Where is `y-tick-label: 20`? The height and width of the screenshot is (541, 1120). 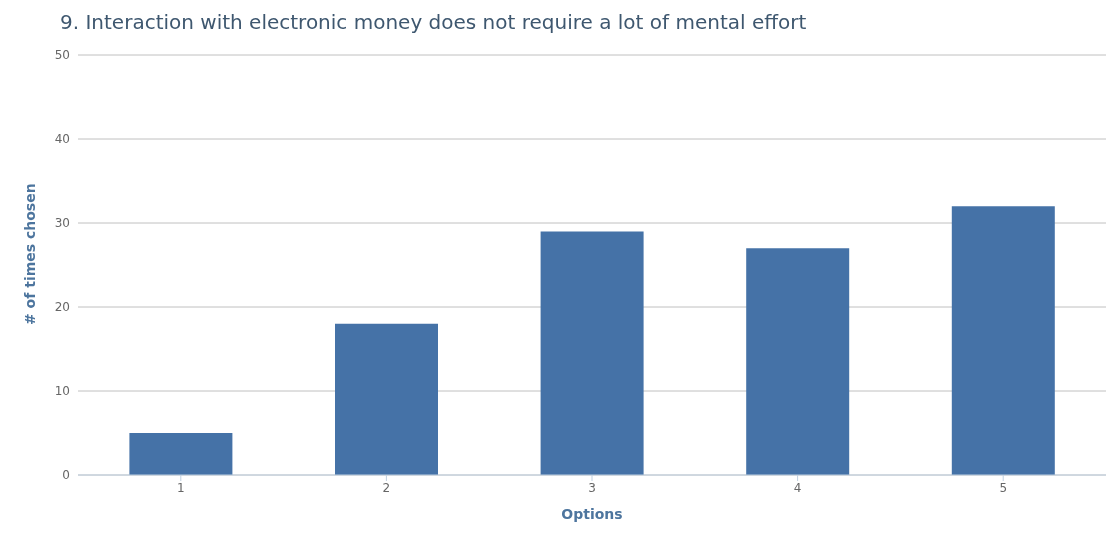 y-tick-label: 20 is located at coordinates (62, 307).